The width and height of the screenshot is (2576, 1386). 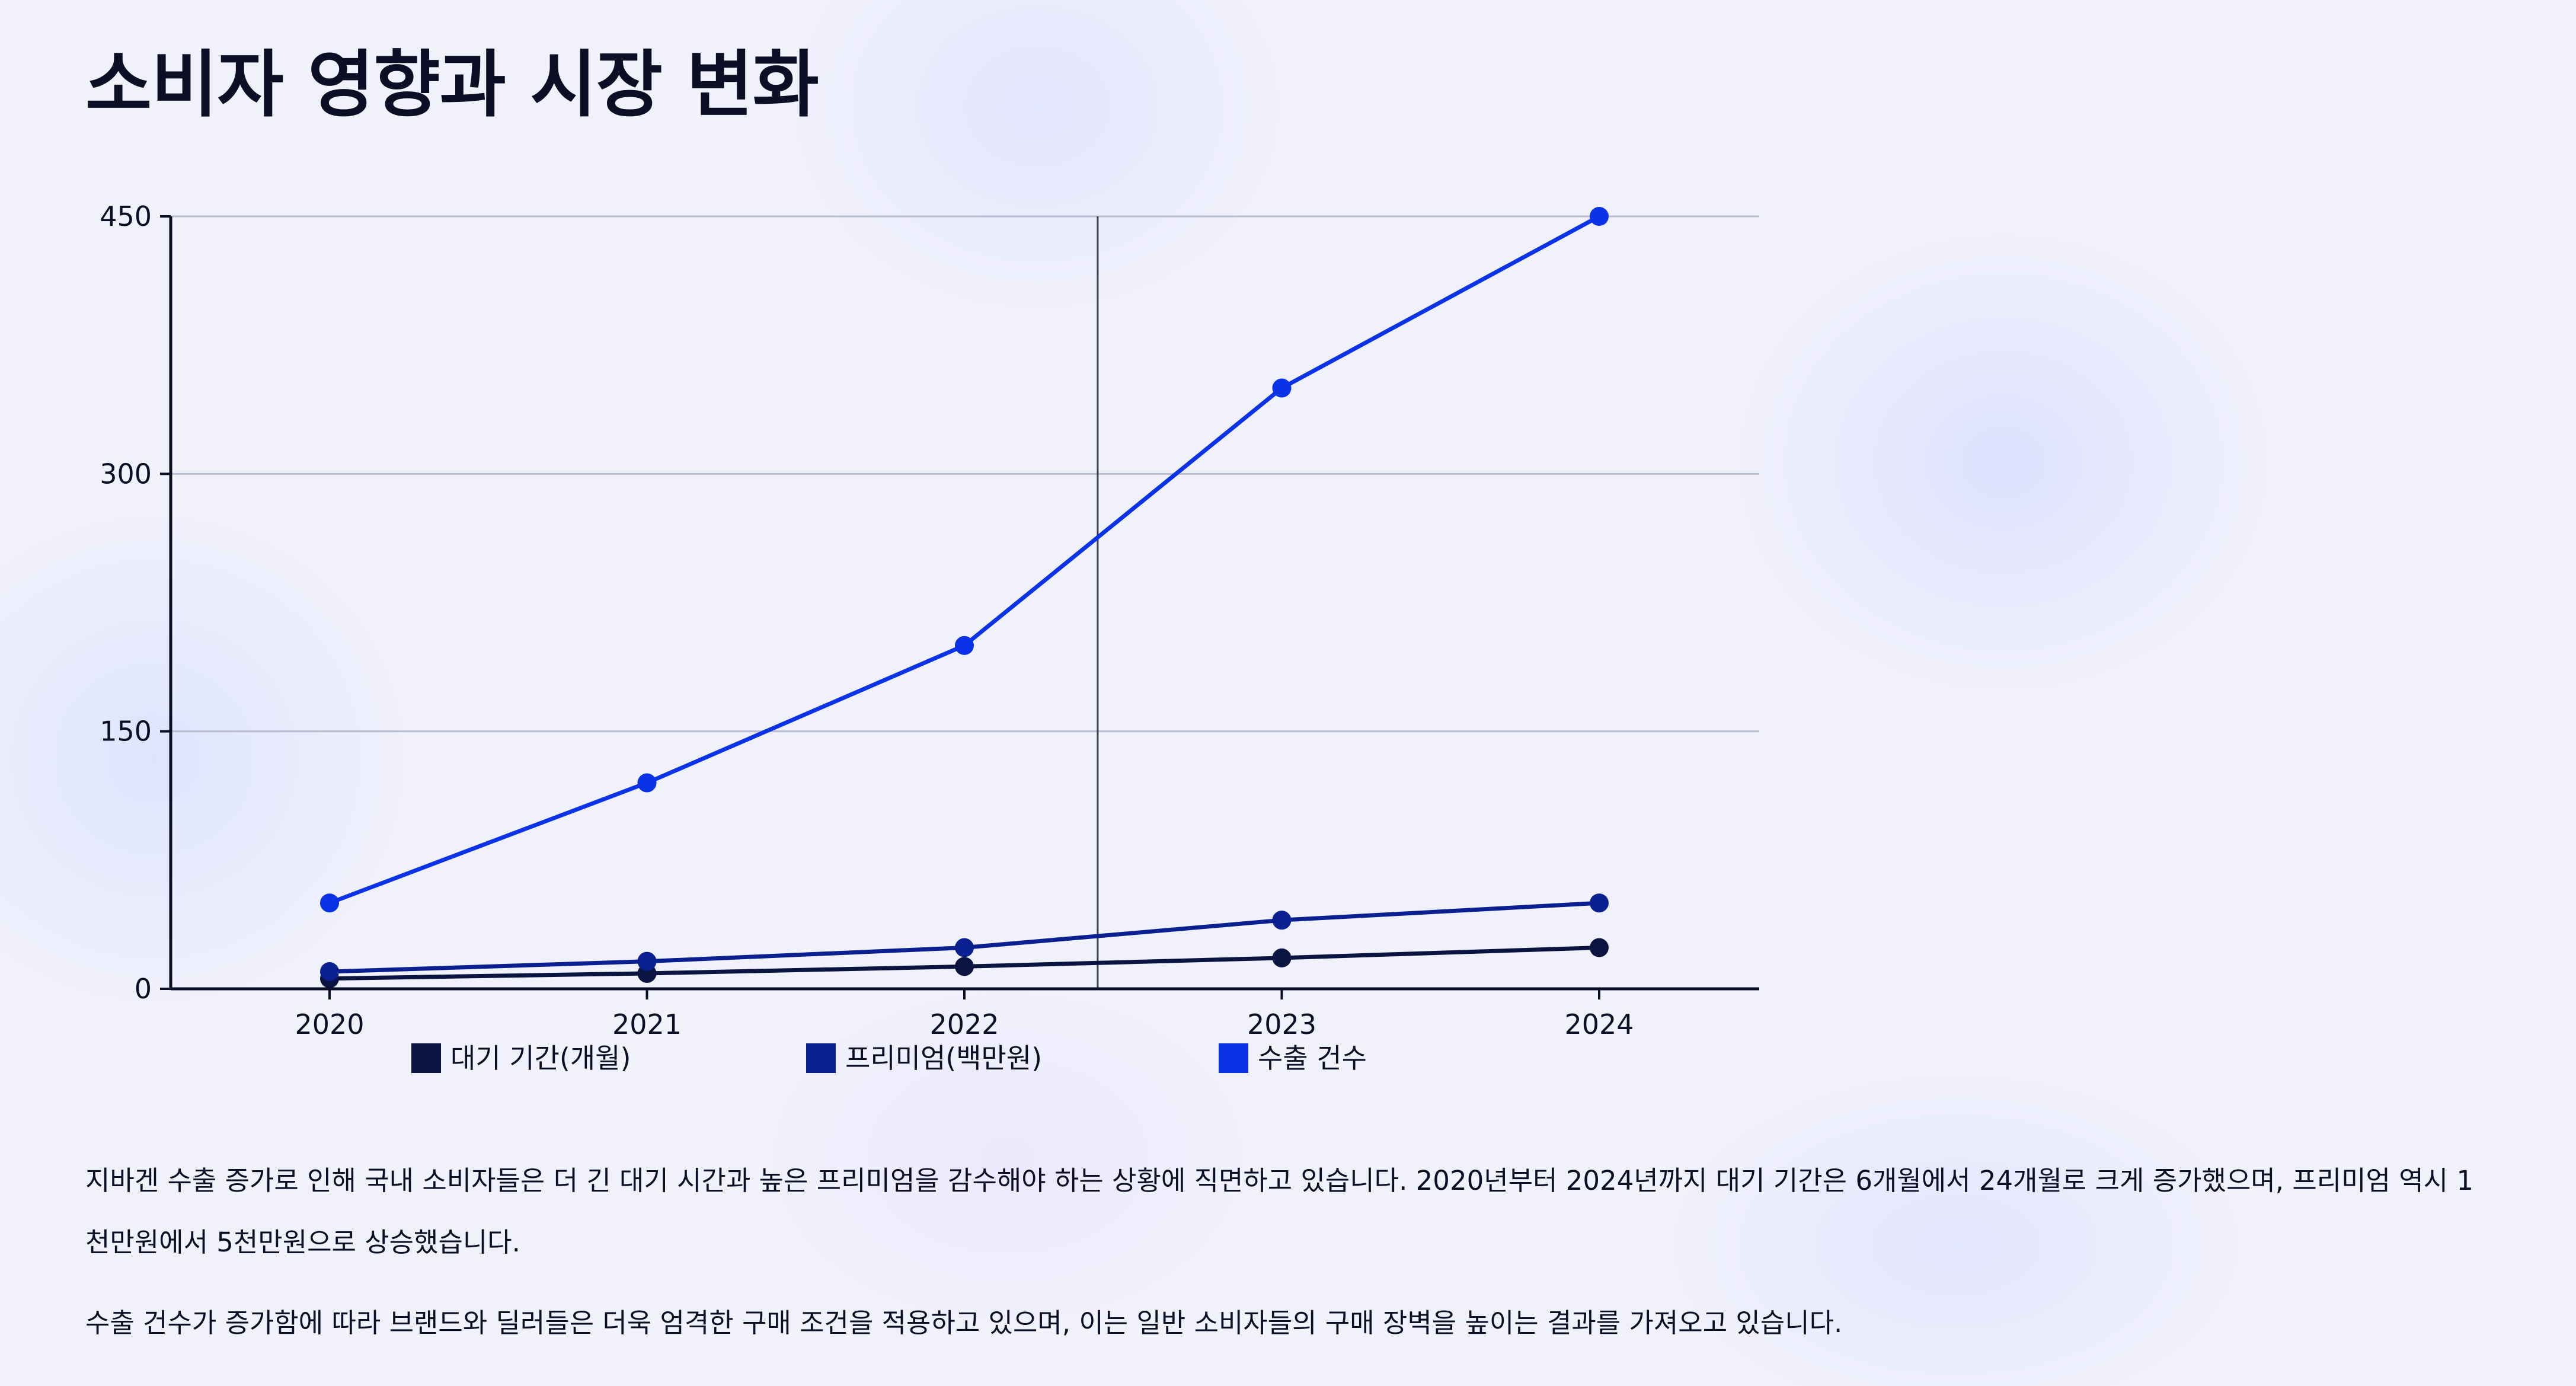 I want to click on page-title: 소비자 영향과 시장 변화, so click(x=452, y=85).